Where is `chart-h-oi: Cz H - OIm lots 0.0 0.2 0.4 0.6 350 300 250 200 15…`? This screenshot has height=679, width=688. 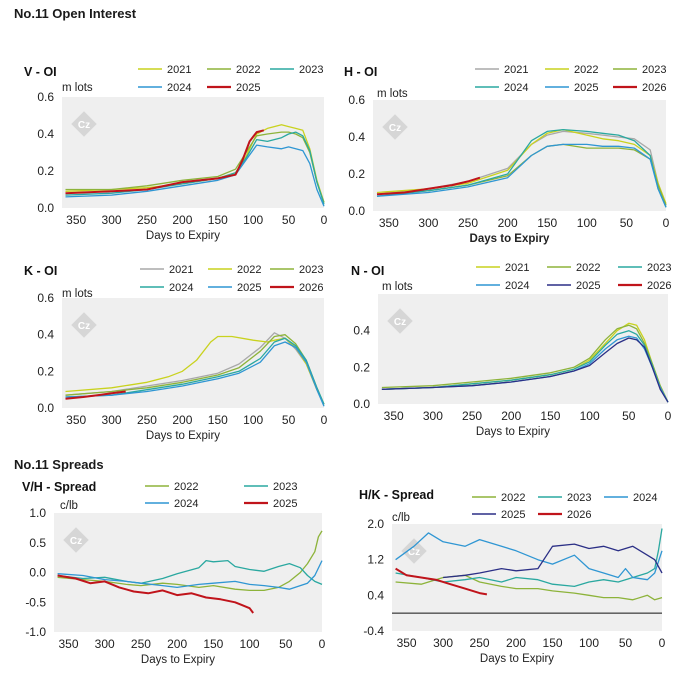 chart-h-oi: Cz H - OIm lots 0.0 0.2 0.4 0.6 350 300 250 200 15… is located at coordinates (507, 154).